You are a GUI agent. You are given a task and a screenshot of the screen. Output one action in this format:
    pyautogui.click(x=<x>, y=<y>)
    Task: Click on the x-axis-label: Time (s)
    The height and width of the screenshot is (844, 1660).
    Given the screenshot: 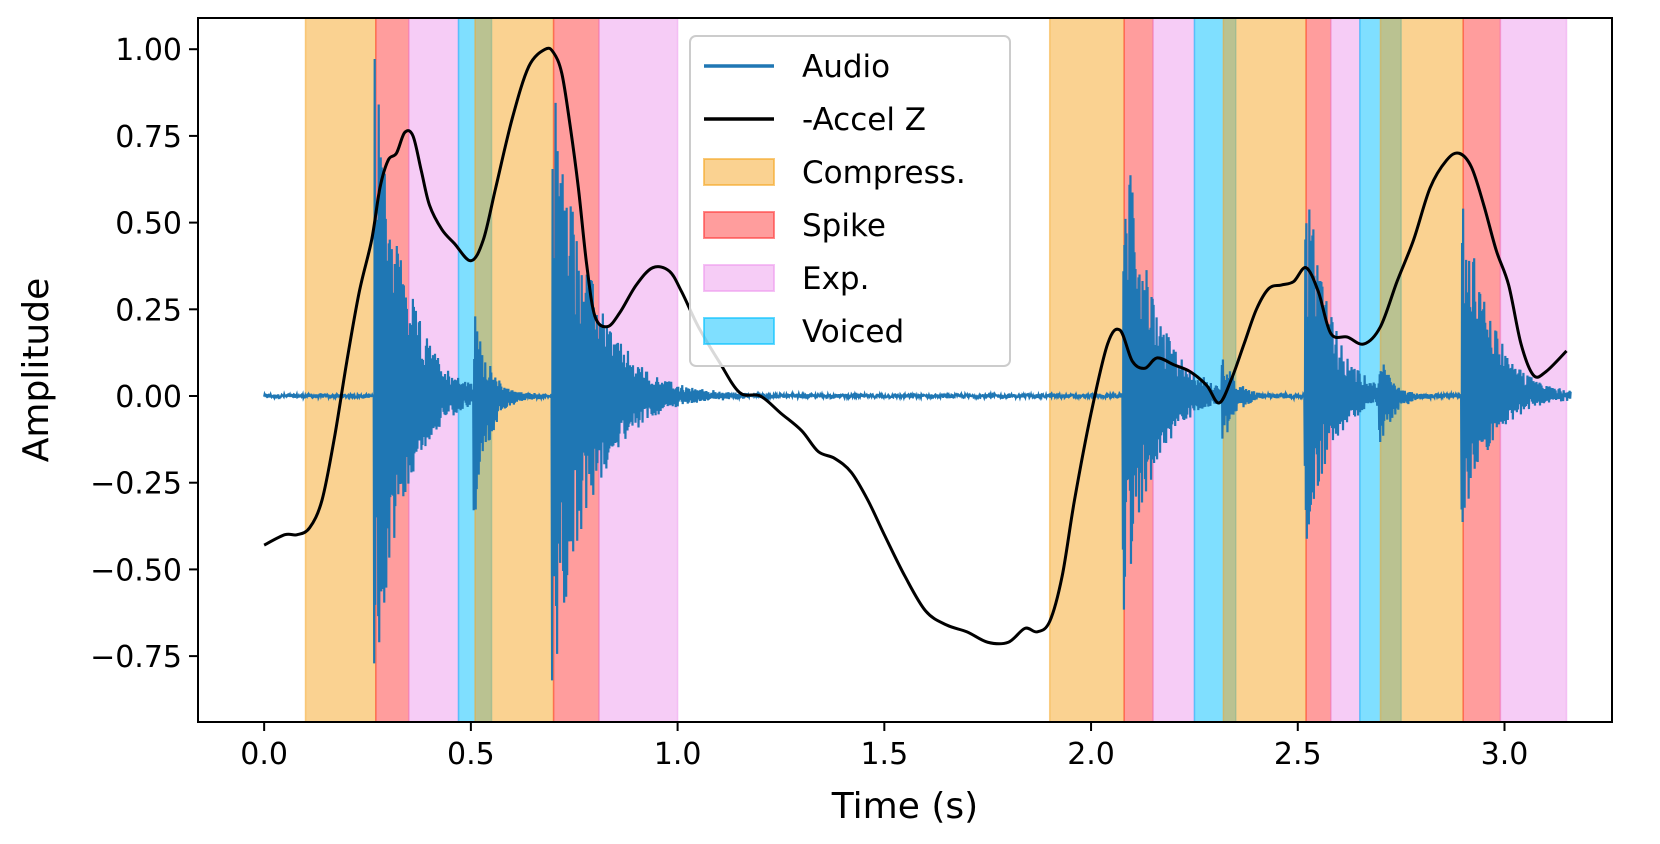 What is the action you would take?
    pyautogui.click(x=904, y=806)
    